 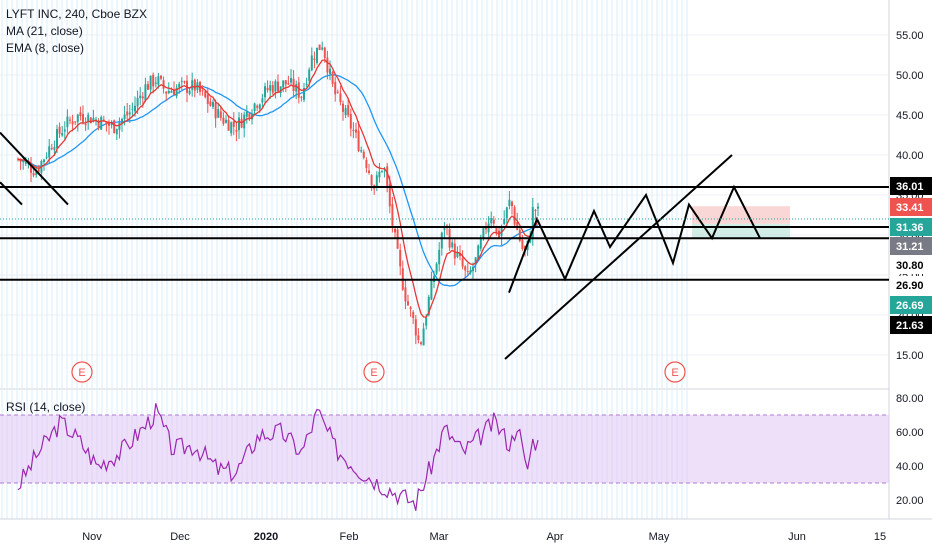 What do you see at coordinates (349, 537) in the screenshot?
I see `time-tick-label: Feb` at bounding box center [349, 537].